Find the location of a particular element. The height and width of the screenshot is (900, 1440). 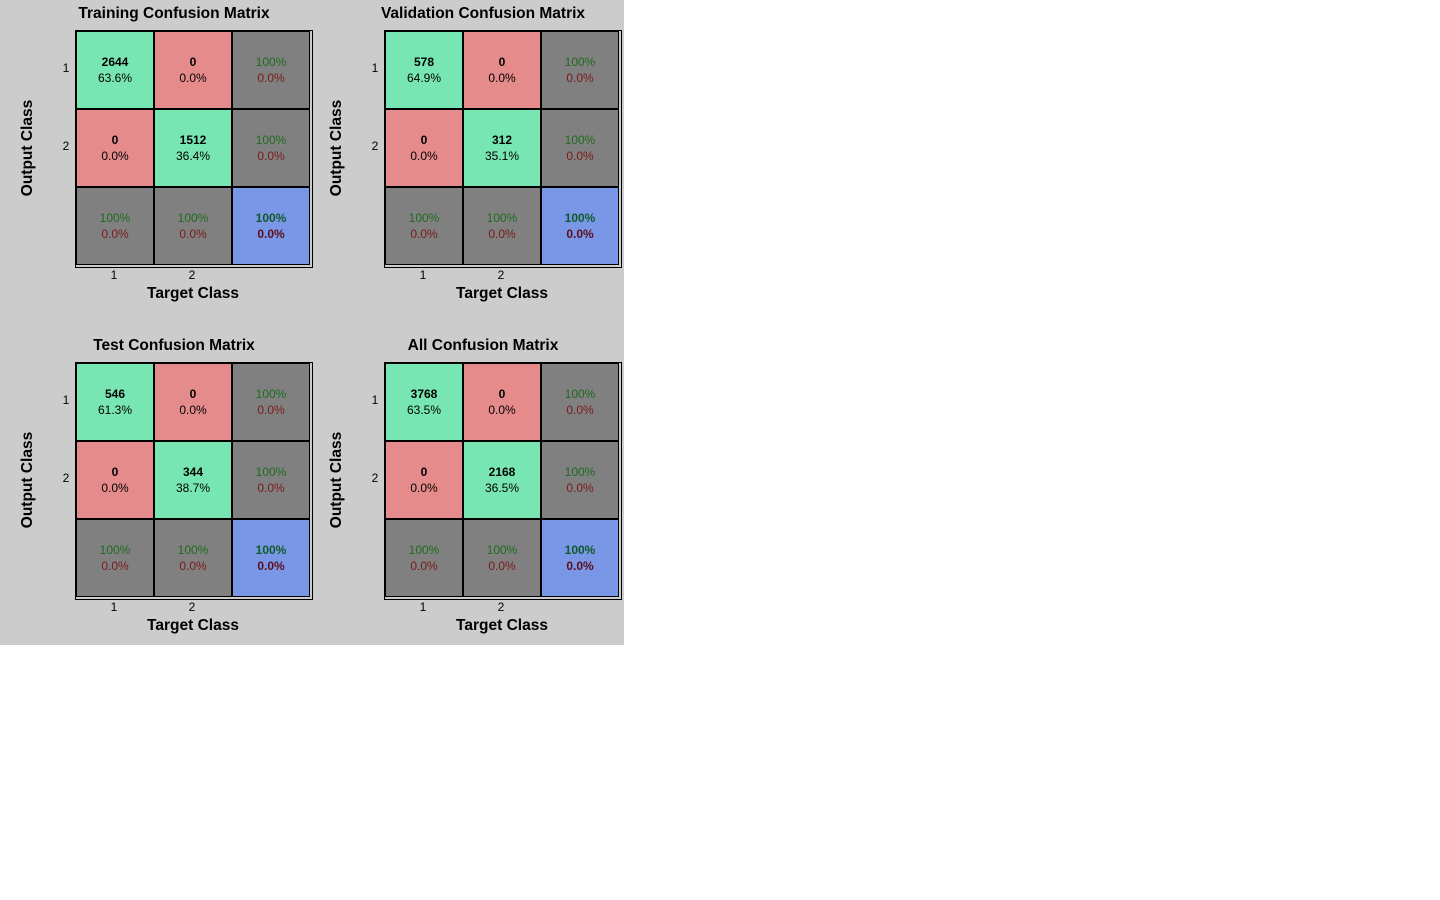

cell-percent: 36.5% is located at coordinates (502, 488).